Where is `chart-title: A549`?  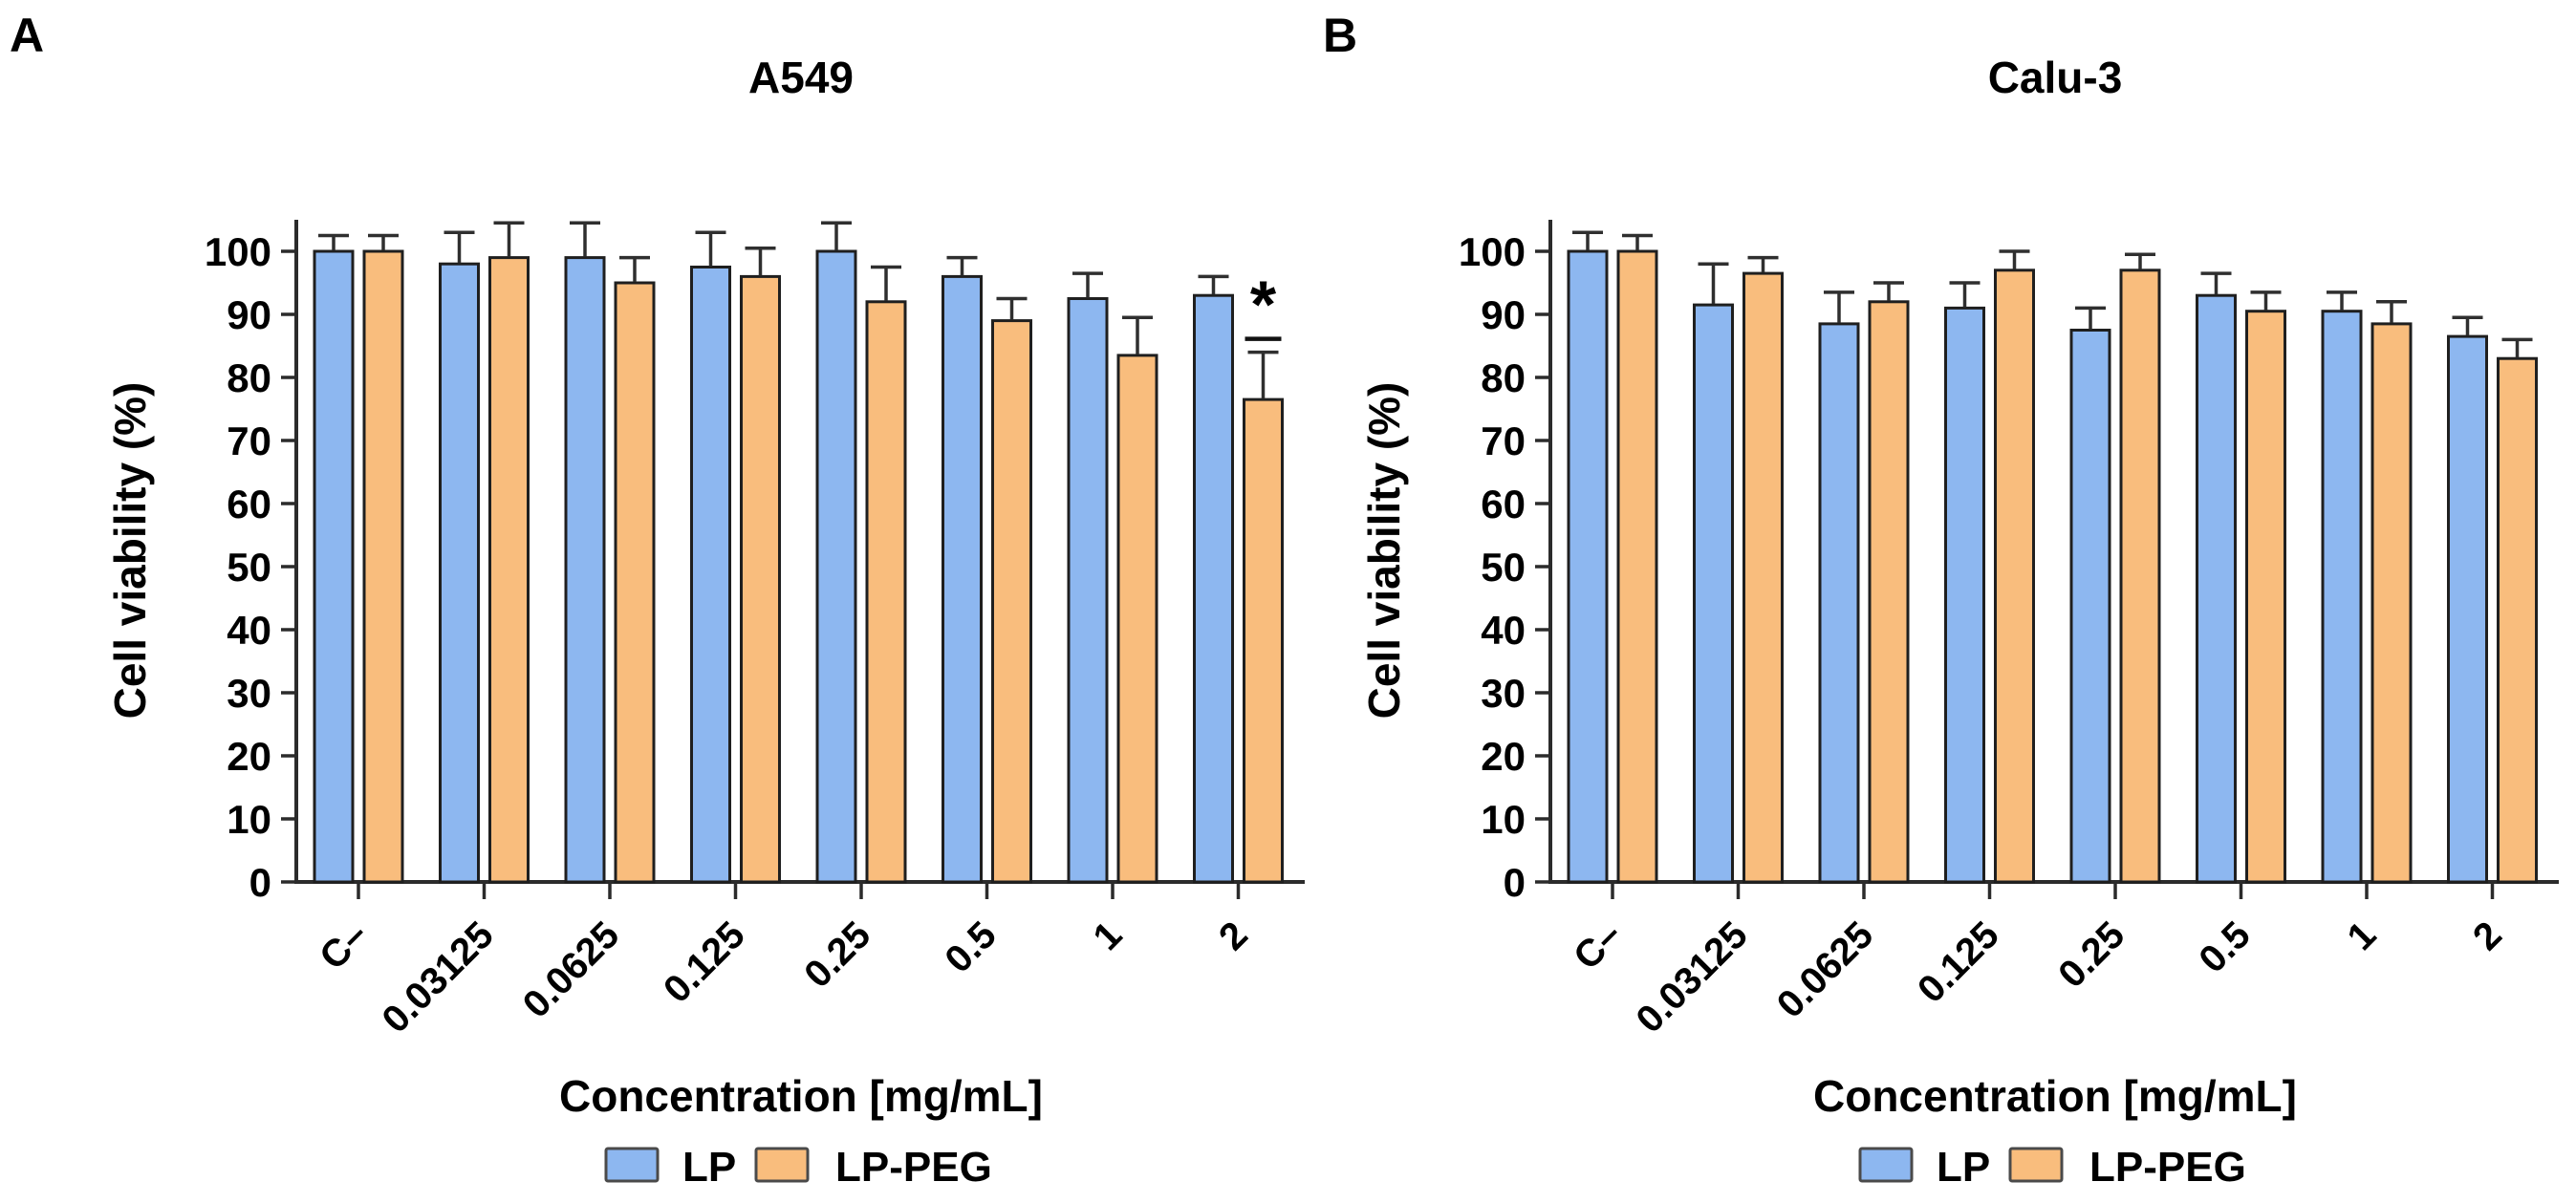 chart-title: A549 is located at coordinates (801, 77).